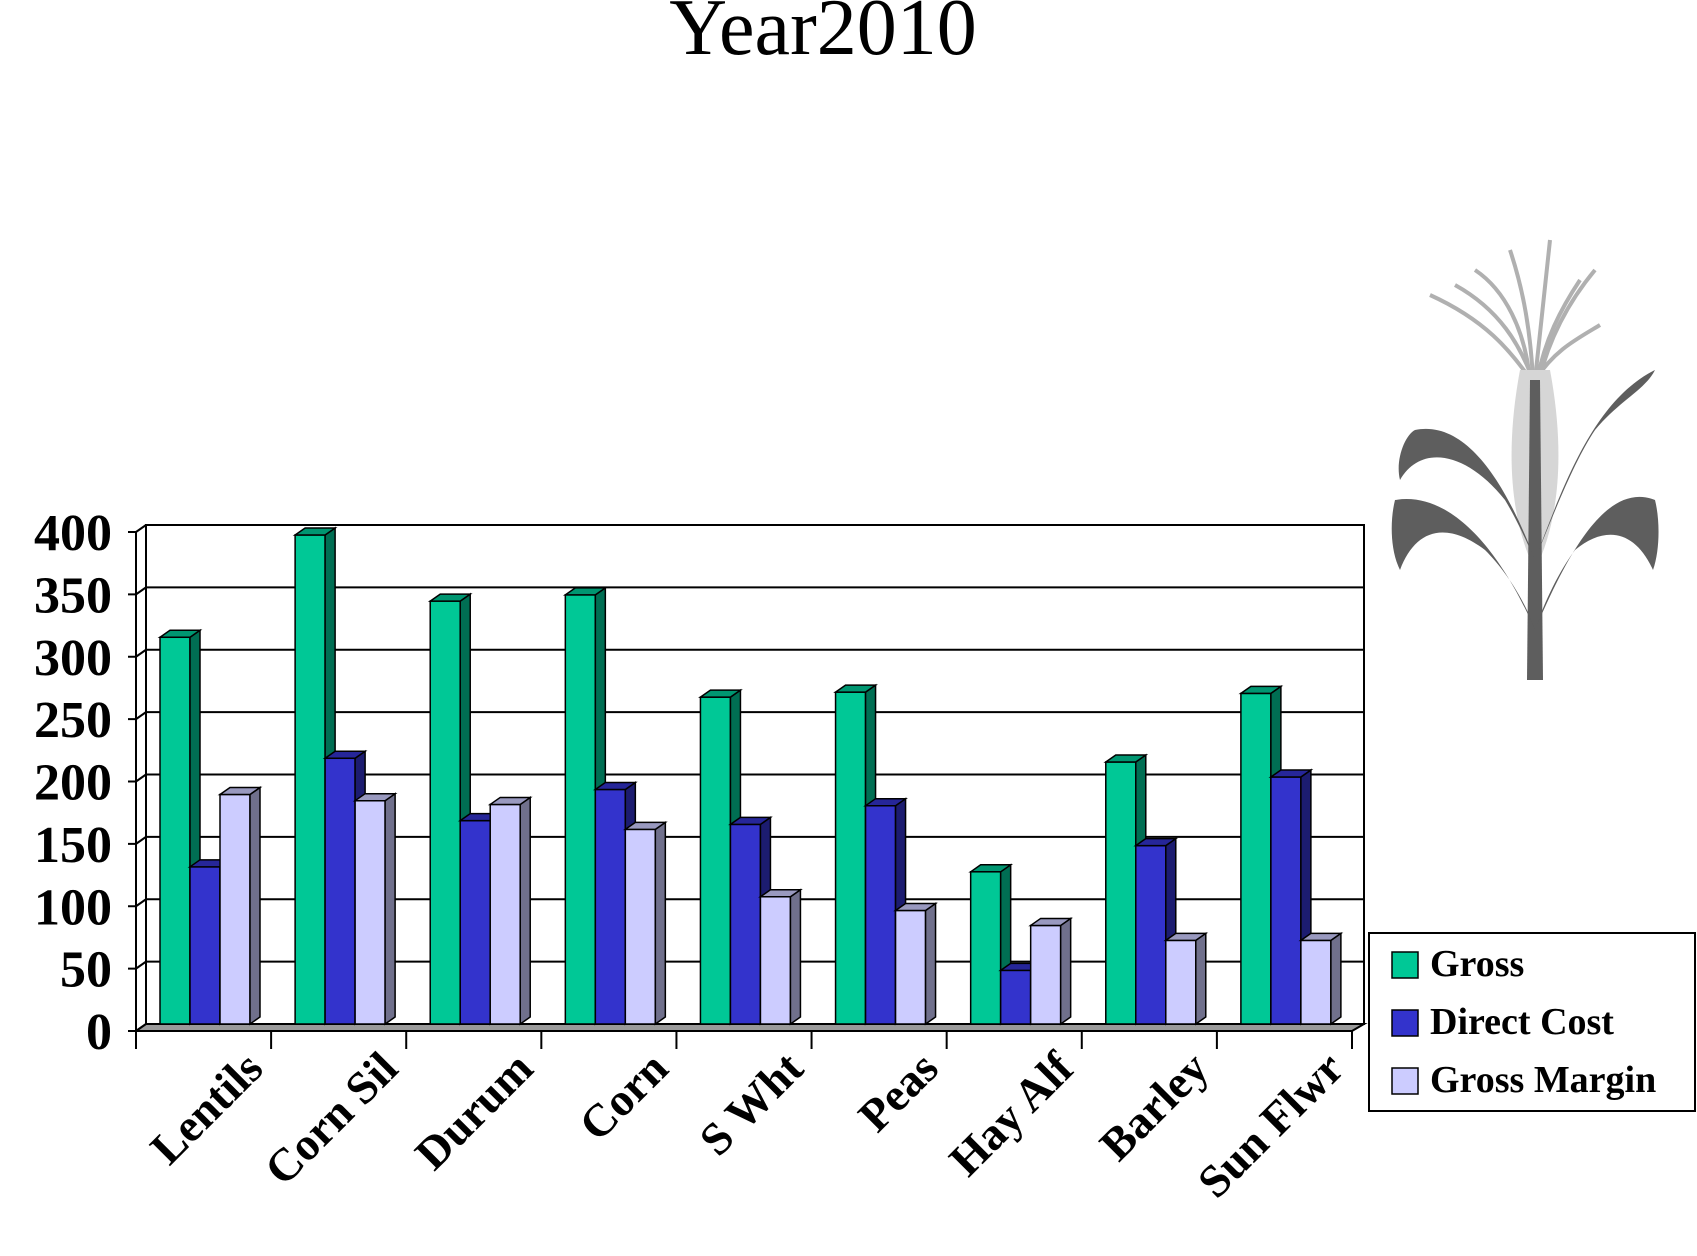  Describe the element at coordinates (73, 533) in the screenshot. I see `y-tick-label: 400` at that location.